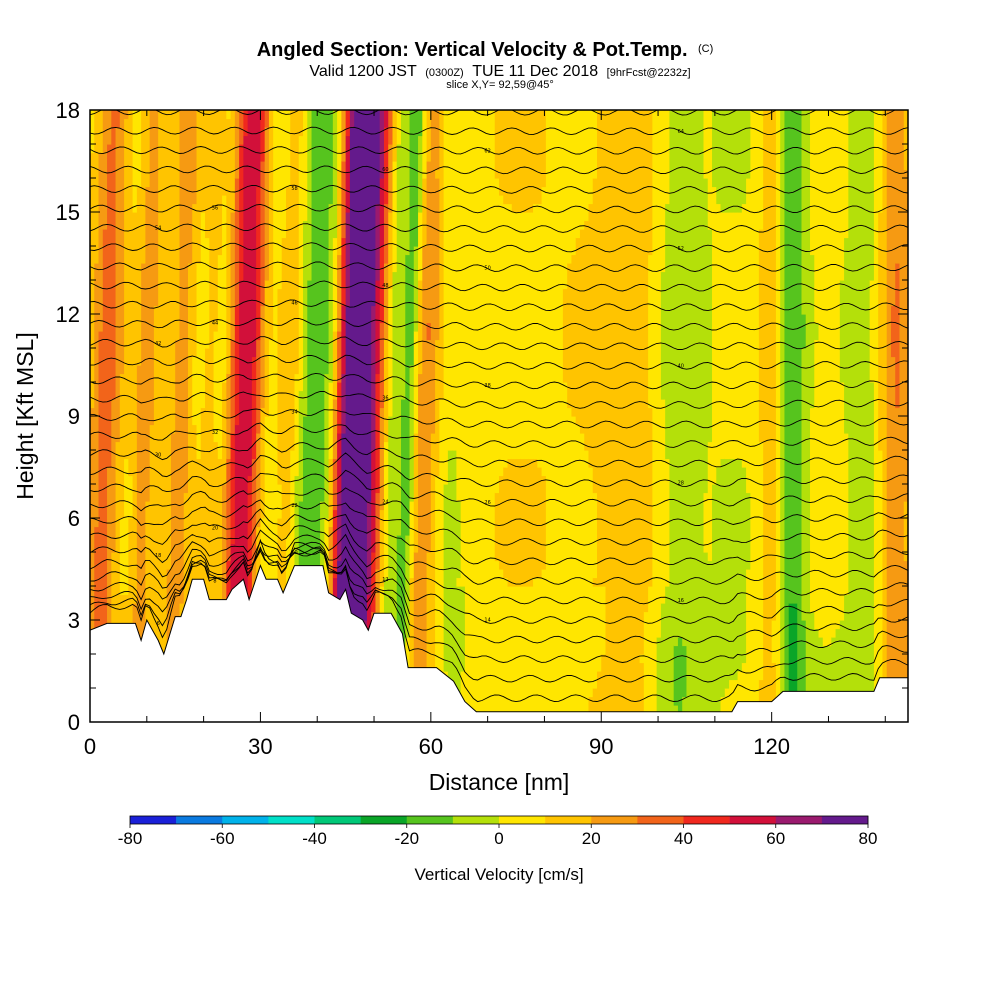  What do you see at coordinates (215, 323) in the screenshot?
I see `theta-contour-label: 44` at bounding box center [215, 323].